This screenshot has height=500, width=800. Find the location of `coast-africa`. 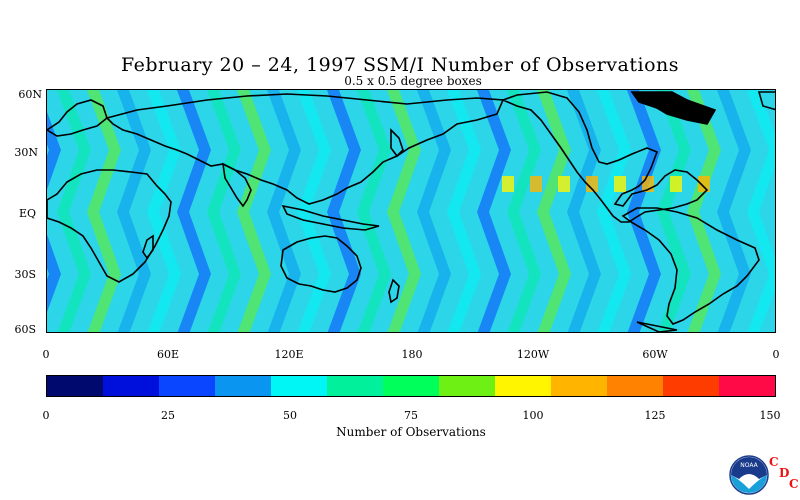

coast-africa is located at coordinates (109, 226).